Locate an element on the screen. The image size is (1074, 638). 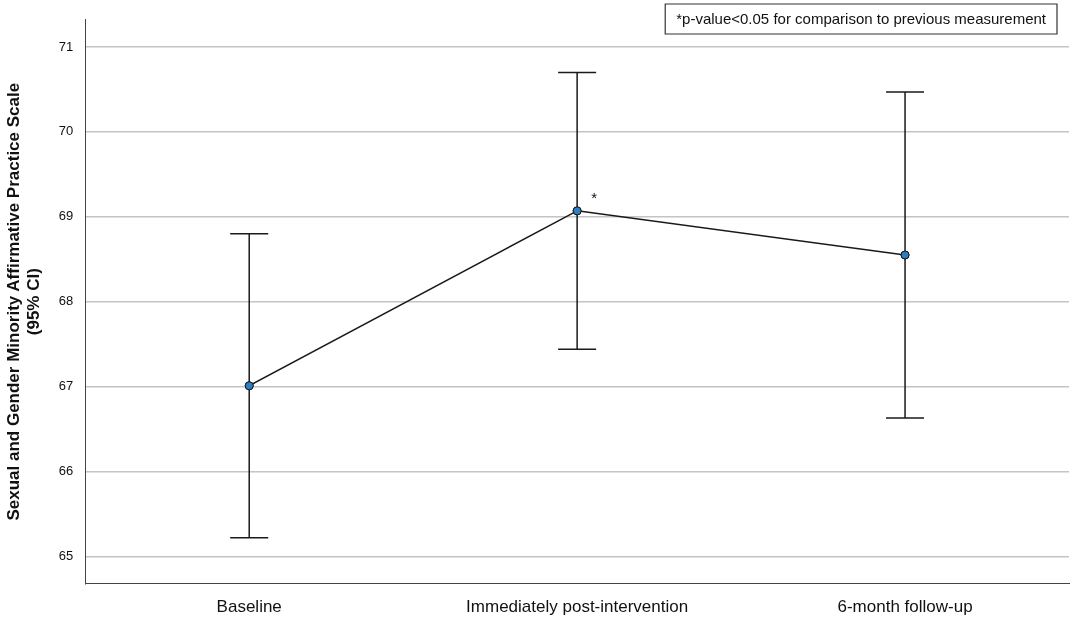
annotation: *p-value<0.05 for comparison to previous measurement is located at coordinates (861, 19).